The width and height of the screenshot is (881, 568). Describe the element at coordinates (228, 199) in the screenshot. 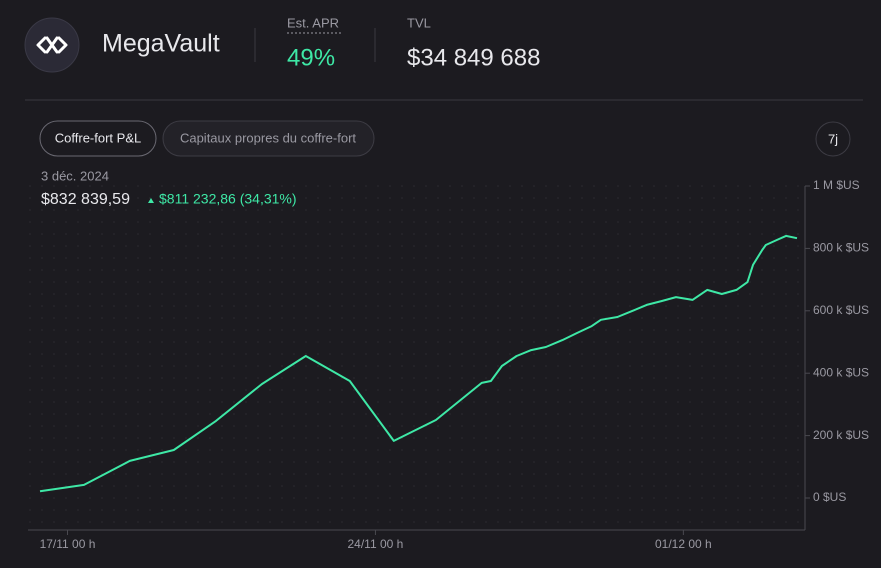

I see `change-value: $811 232,86 (34,31%)` at that location.